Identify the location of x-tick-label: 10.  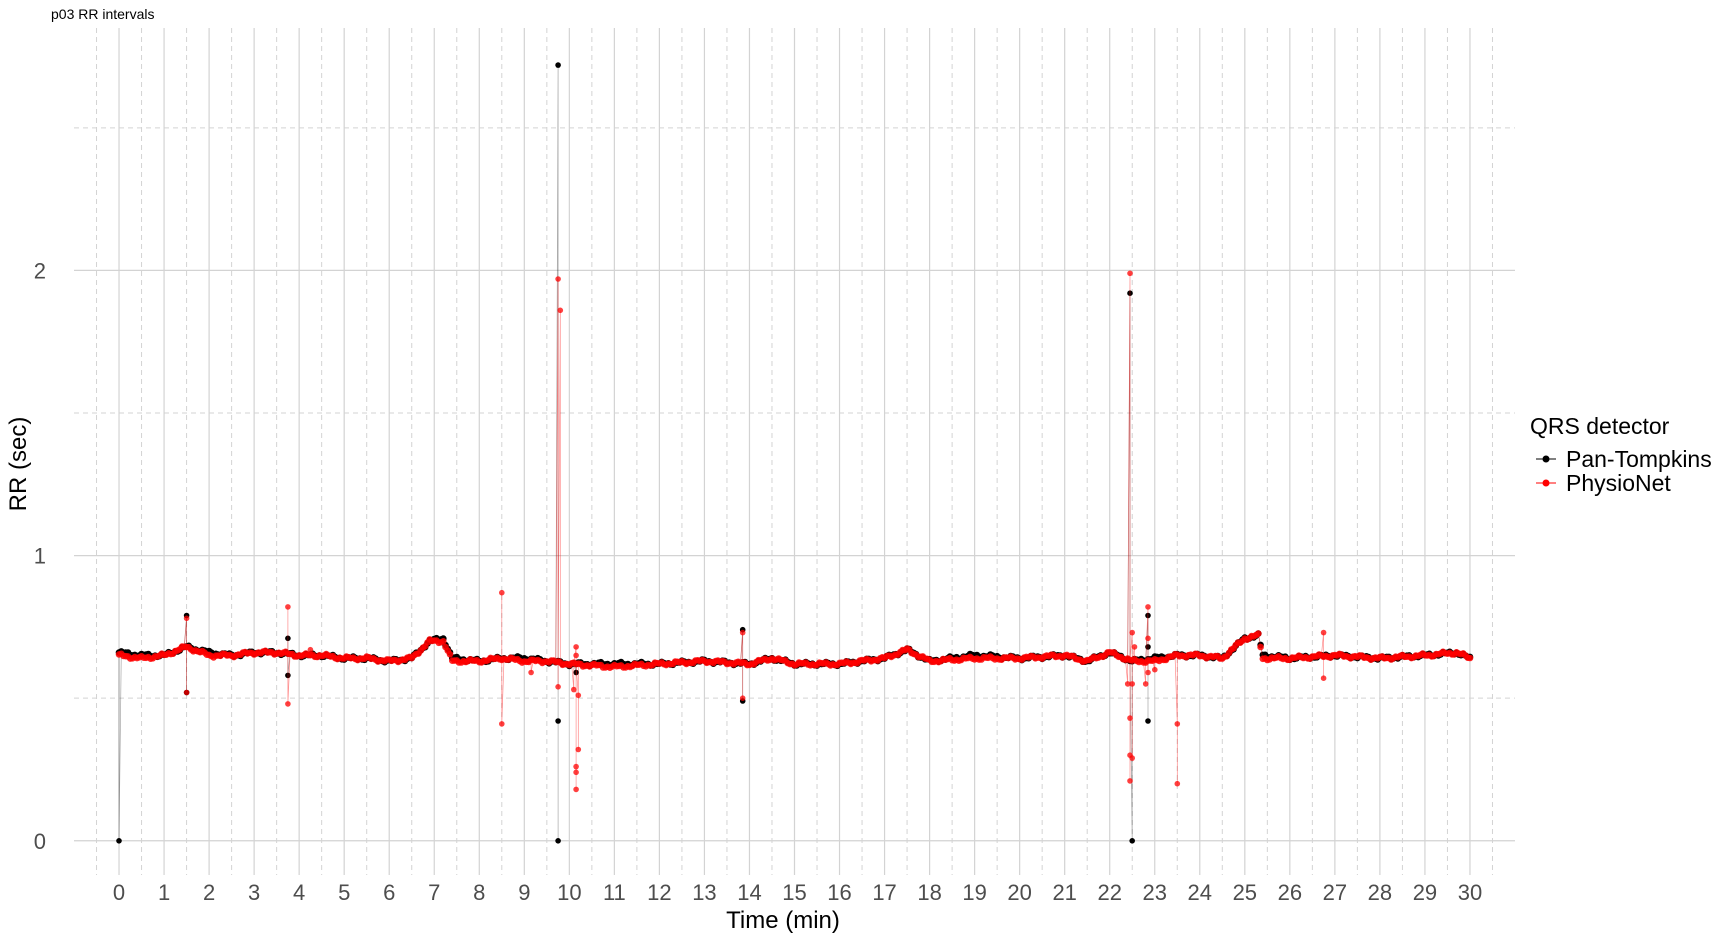
(569, 892).